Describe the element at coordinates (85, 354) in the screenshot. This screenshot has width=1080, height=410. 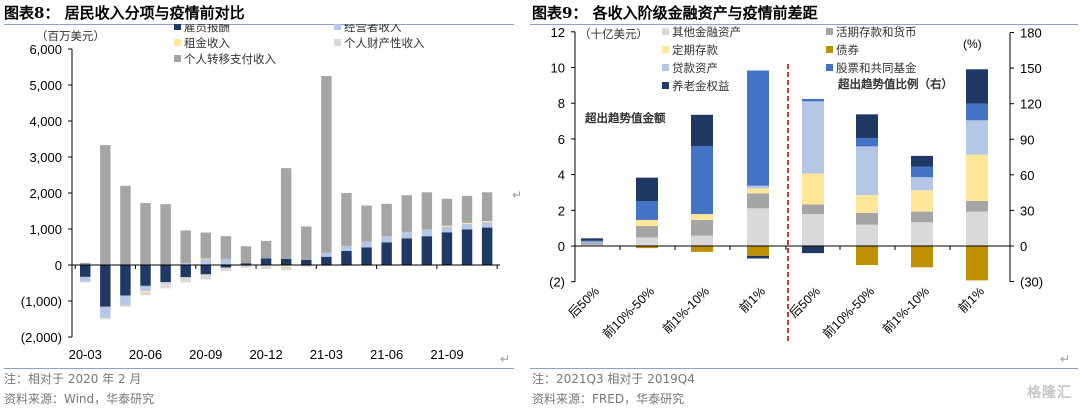
I see `x-tick-label: 20-03` at that location.